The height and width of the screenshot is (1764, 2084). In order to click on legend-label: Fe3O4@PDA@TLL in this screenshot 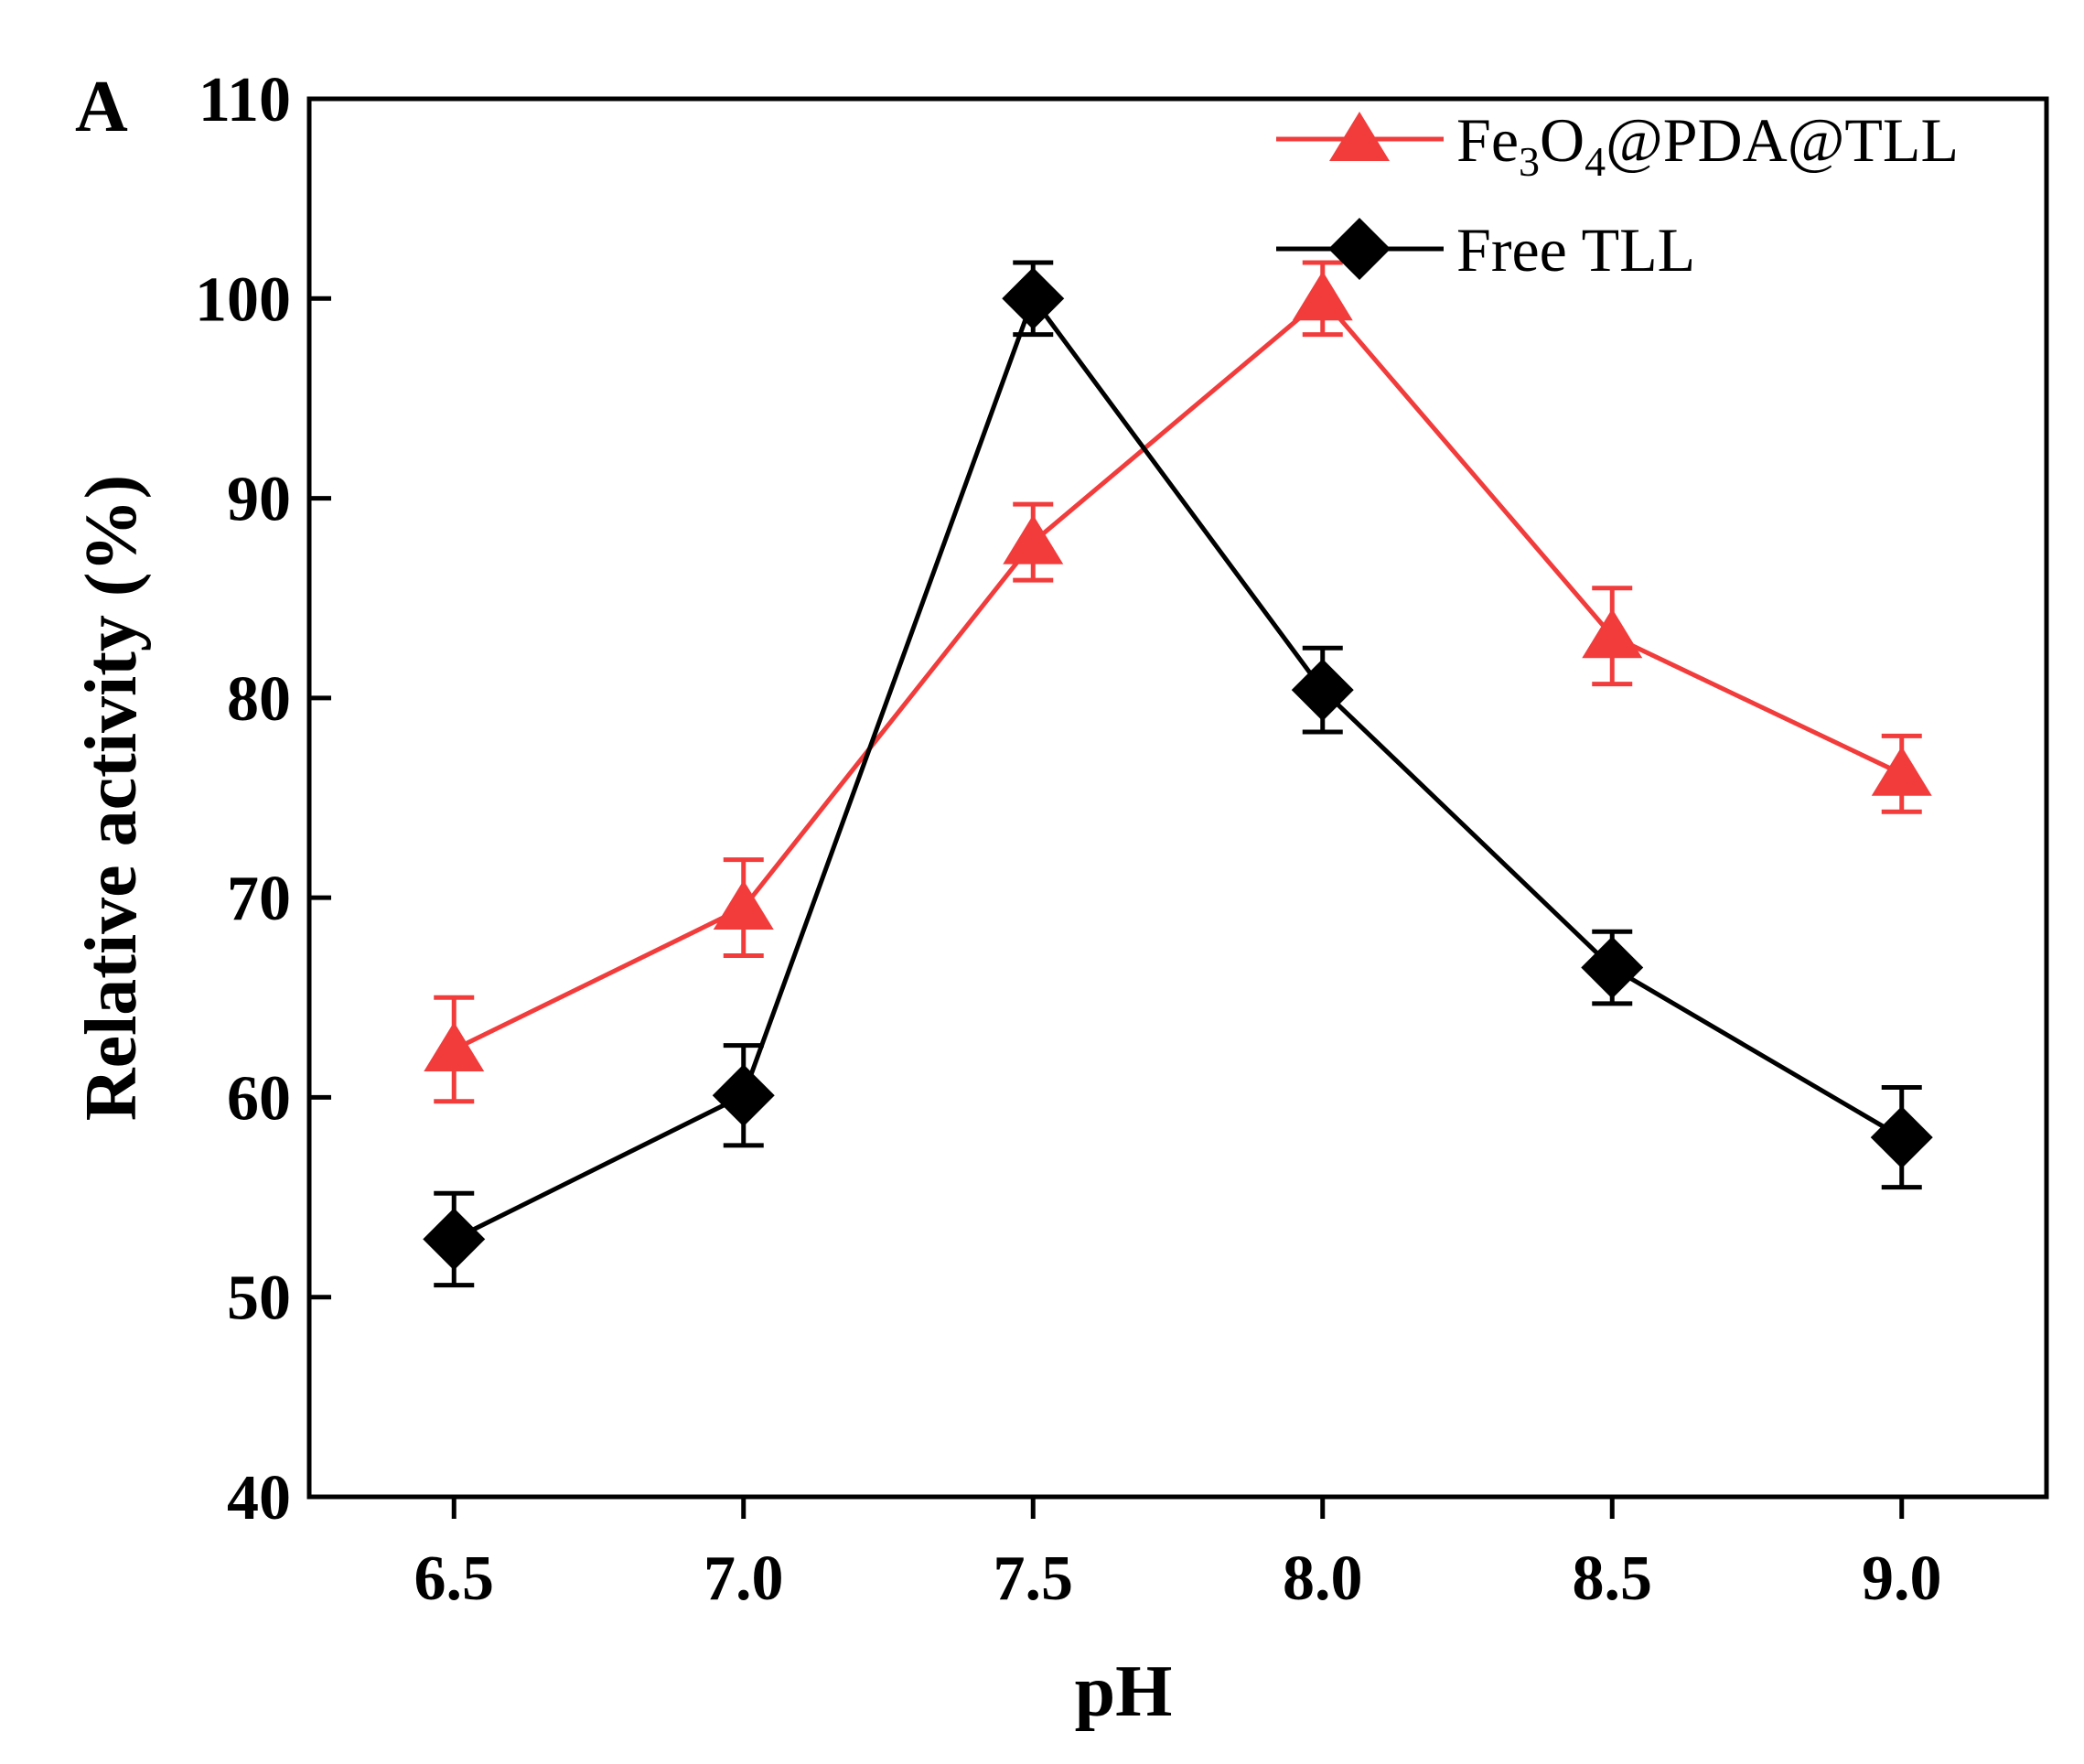, I will do `click(1707, 145)`.